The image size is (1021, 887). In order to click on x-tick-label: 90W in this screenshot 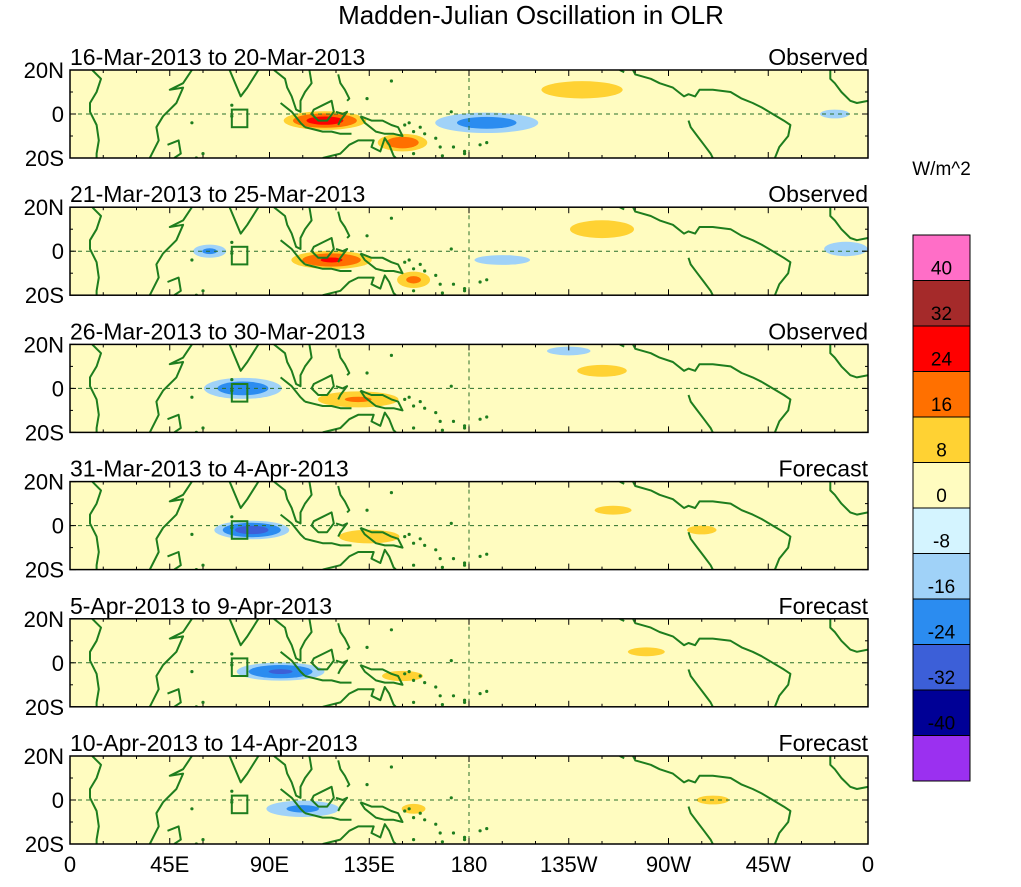, I will do `click(668, 864)`.